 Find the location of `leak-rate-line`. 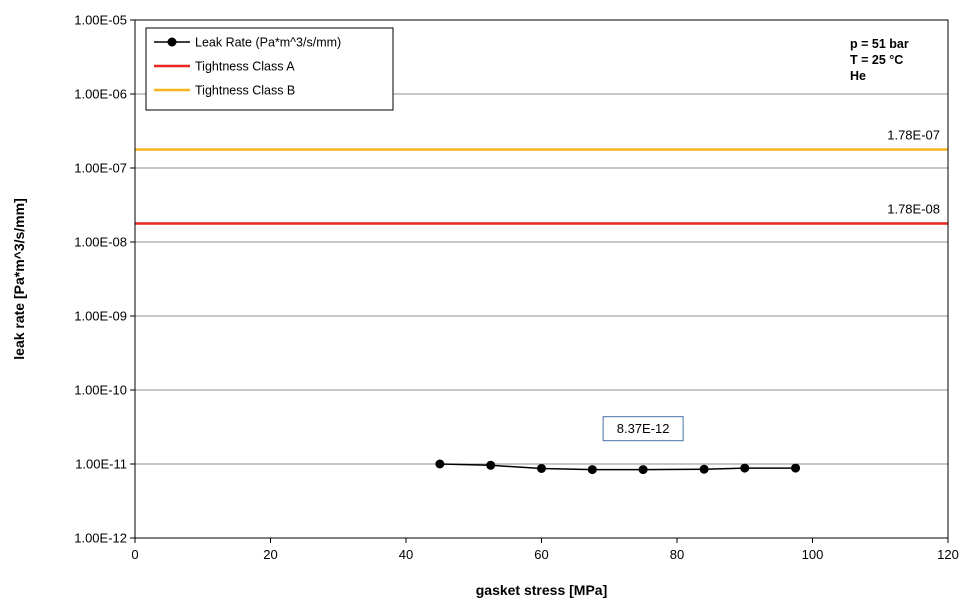

leak-rate-line is located at coordinates (617, 467).